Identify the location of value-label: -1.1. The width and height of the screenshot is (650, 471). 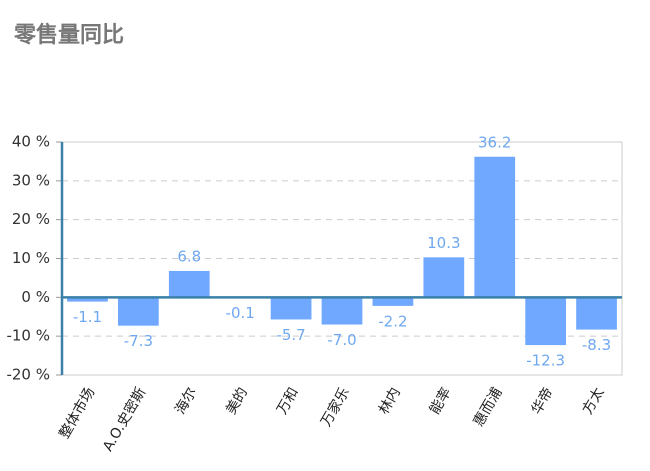
(87, 317).